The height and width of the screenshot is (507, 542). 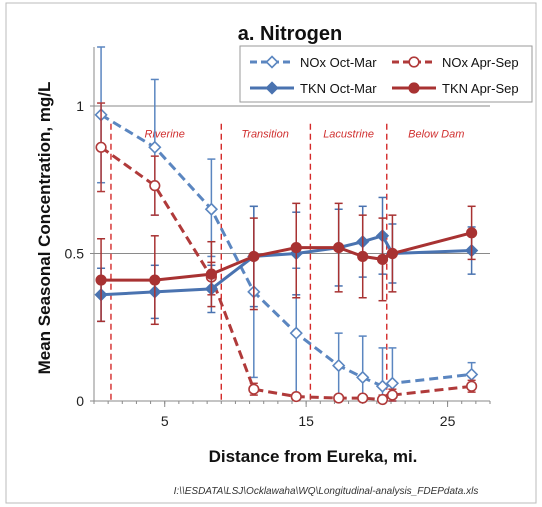 What do you see at coordinates (338, 62) in the screenshot?
I see `legend-label-0: NOx Oct-Mar` at bounding box center [338, 62].